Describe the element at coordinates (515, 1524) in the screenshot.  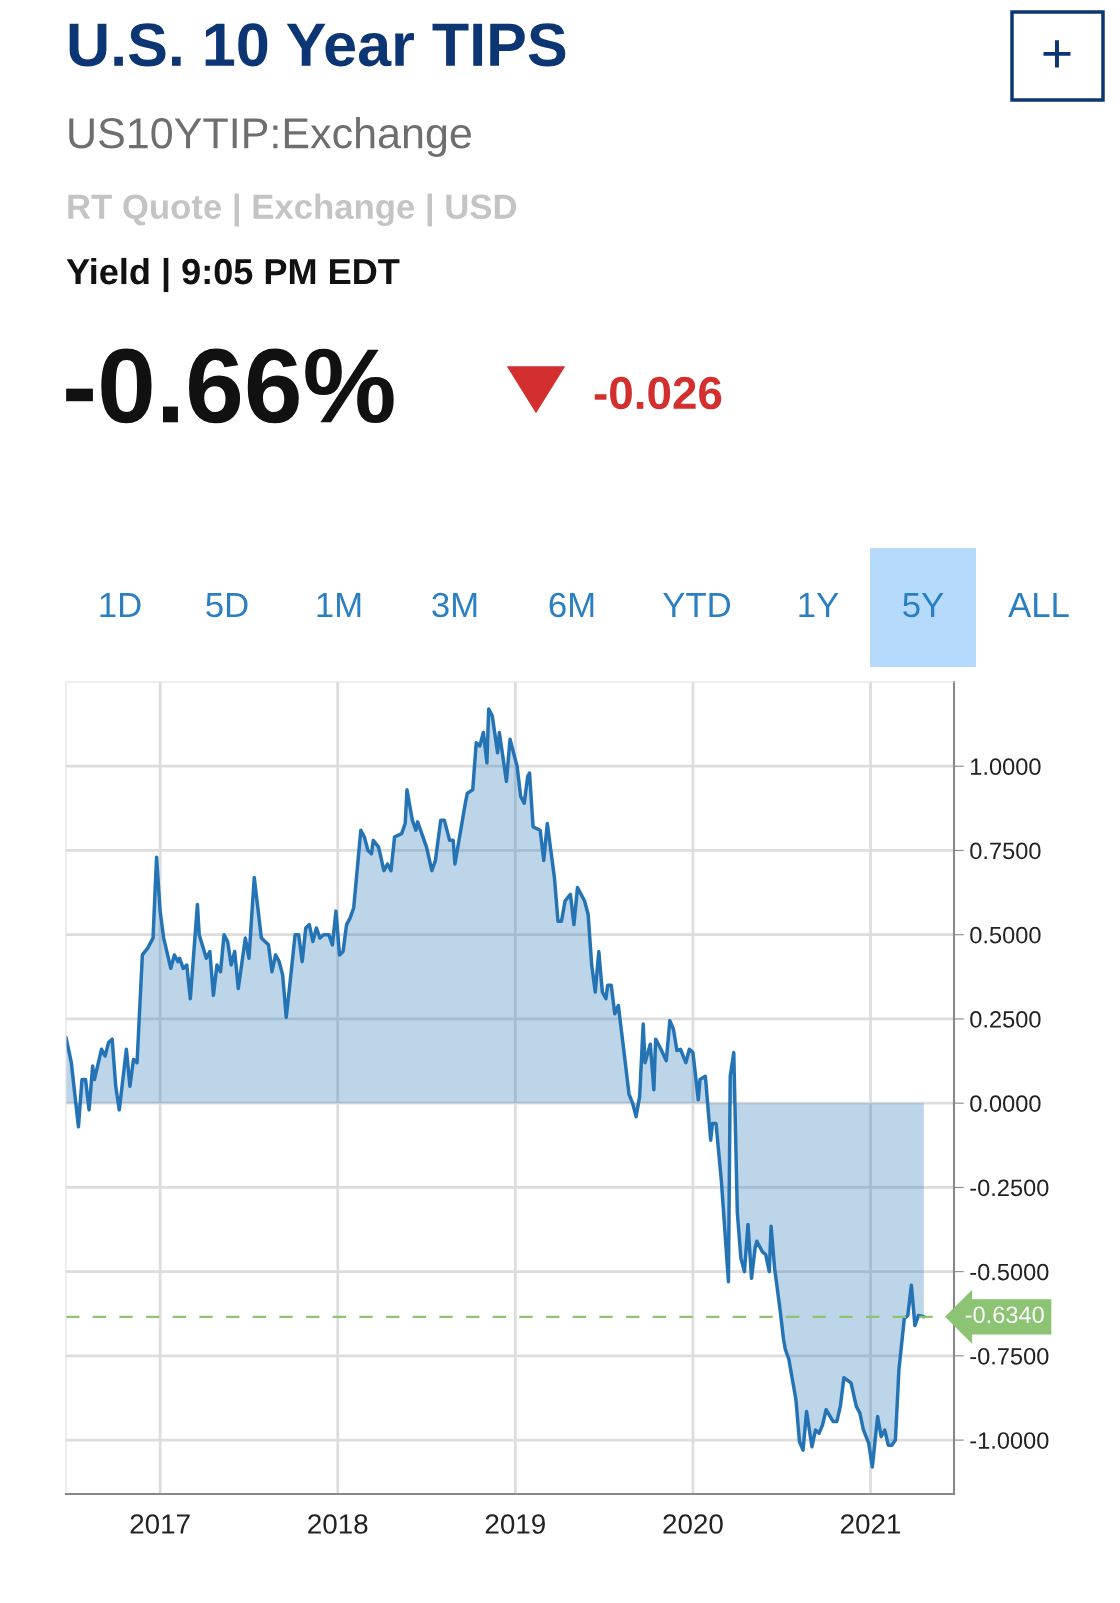
I see `x-tick-label: 2019` at that location.